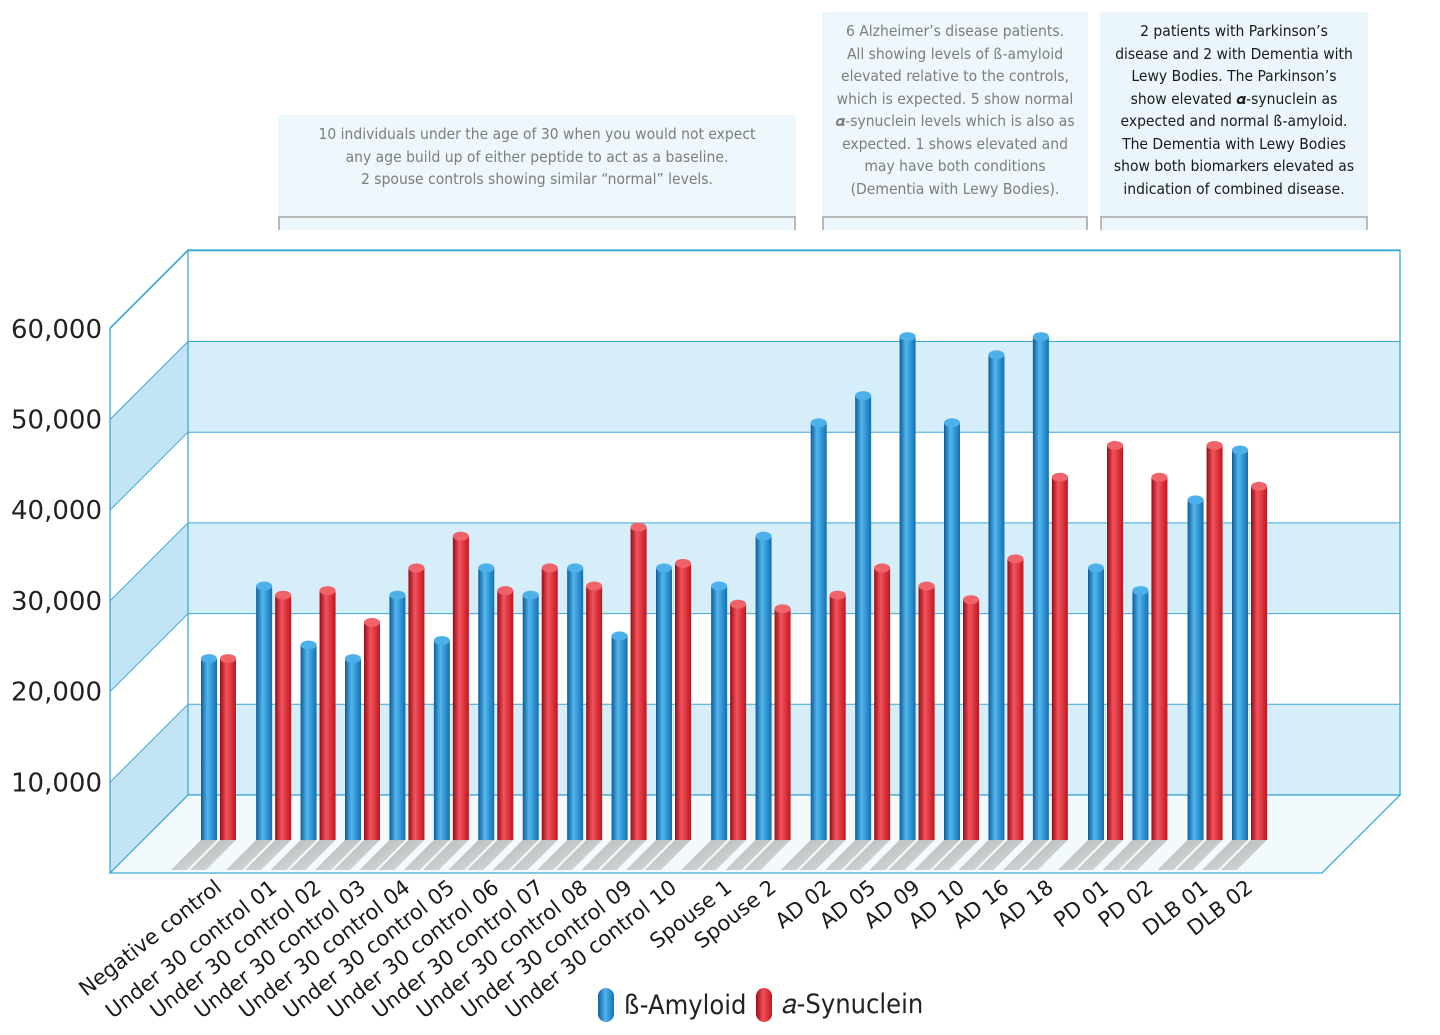 This screenshot has height=1035, width=1440. What do you see at coordinates (56, 511) in the screenshot?
I see `y-tick-label: 40,000` at bounding box center [56, 511].